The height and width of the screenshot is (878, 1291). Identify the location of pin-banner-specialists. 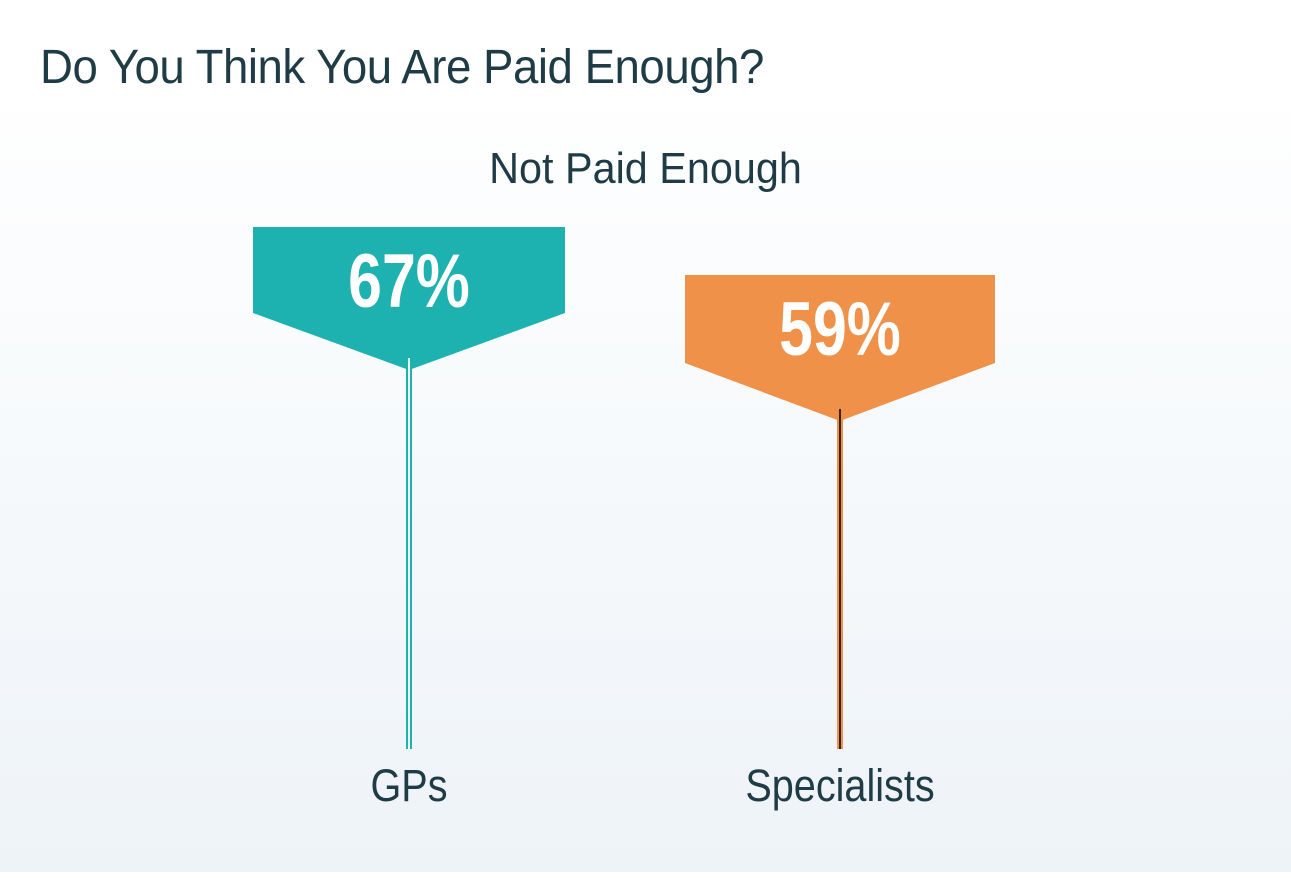
(840, 319).